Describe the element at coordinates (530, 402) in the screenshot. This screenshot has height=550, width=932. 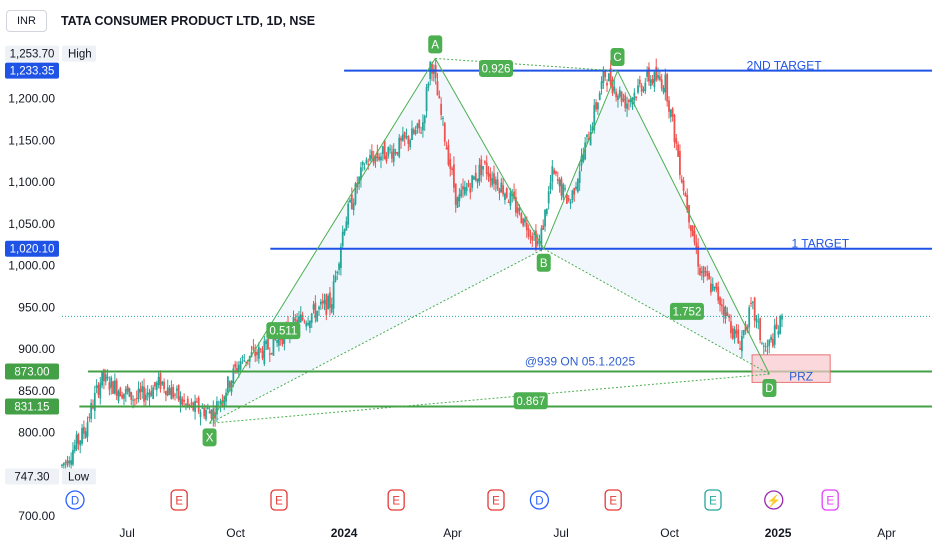
I see `ratio-label: 0.867` at that location.